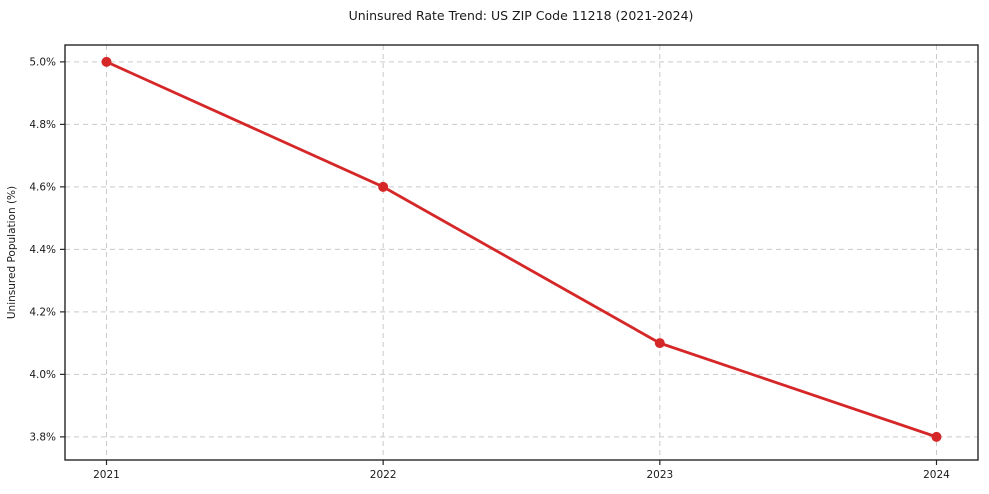  What do you see at coordinates (42, 437) in the screenshot?
I see `y-tick-label: 3.8%` at bounding box center [42, 437].